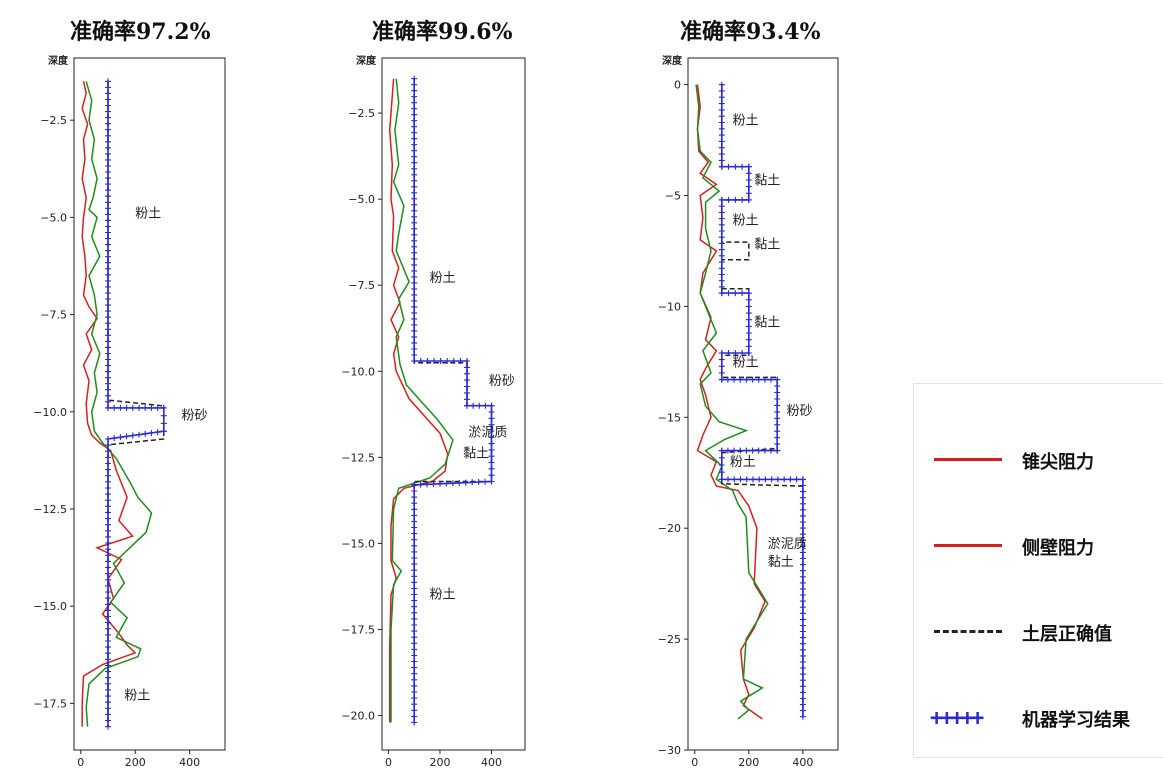 The height and width of the screenshot is (775, 1163). I want to click on x-tick-label: 400, so click(189, 762).